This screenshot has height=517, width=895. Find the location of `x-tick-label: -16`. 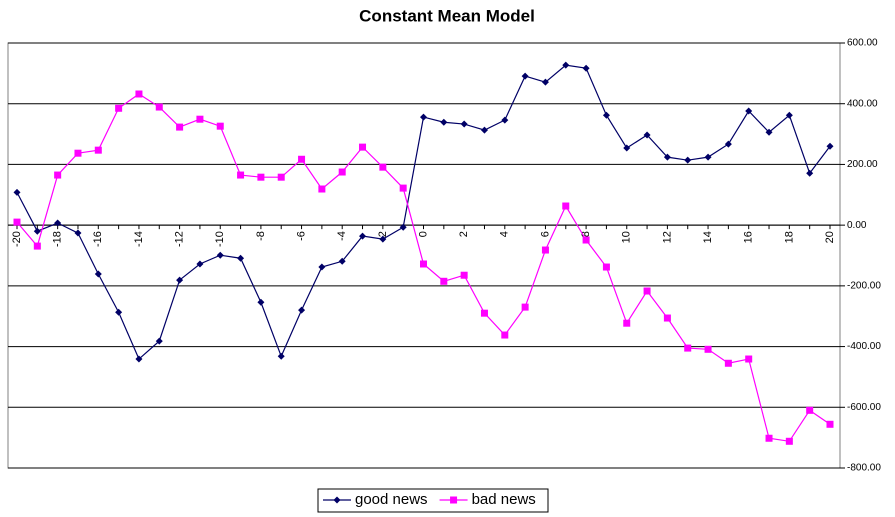

x-tick-label: -16 is located at coordinates (98, 239).